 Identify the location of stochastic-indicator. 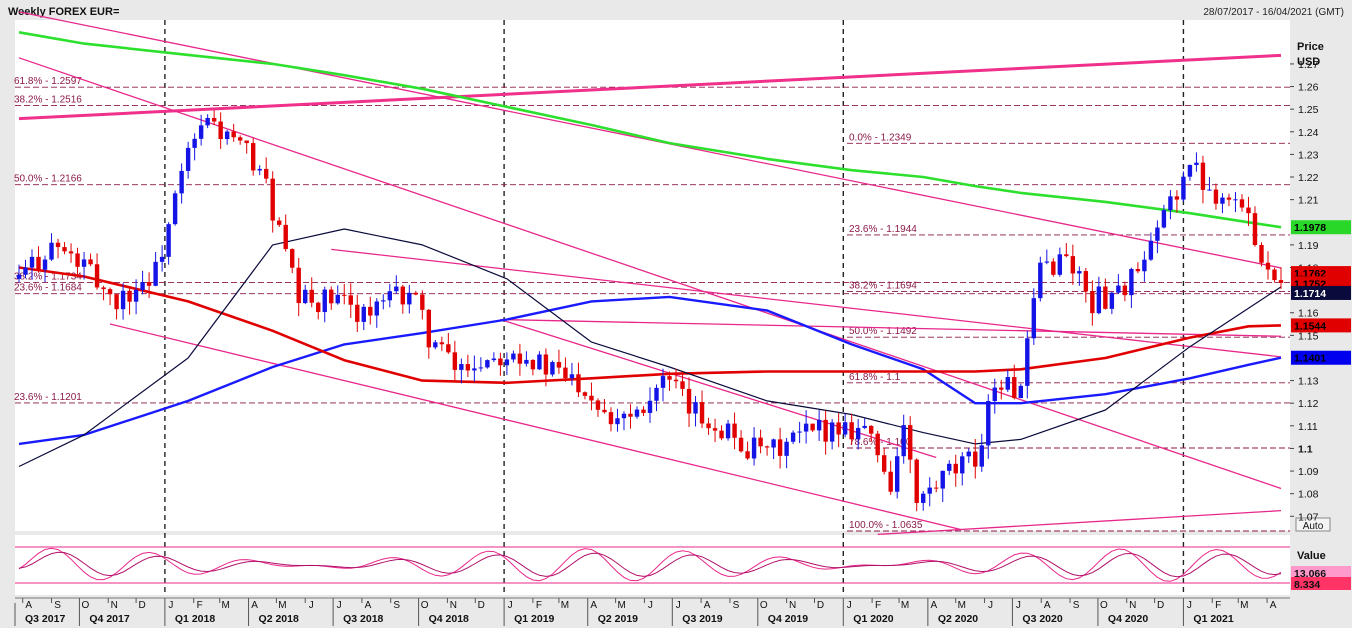
(652, 565).